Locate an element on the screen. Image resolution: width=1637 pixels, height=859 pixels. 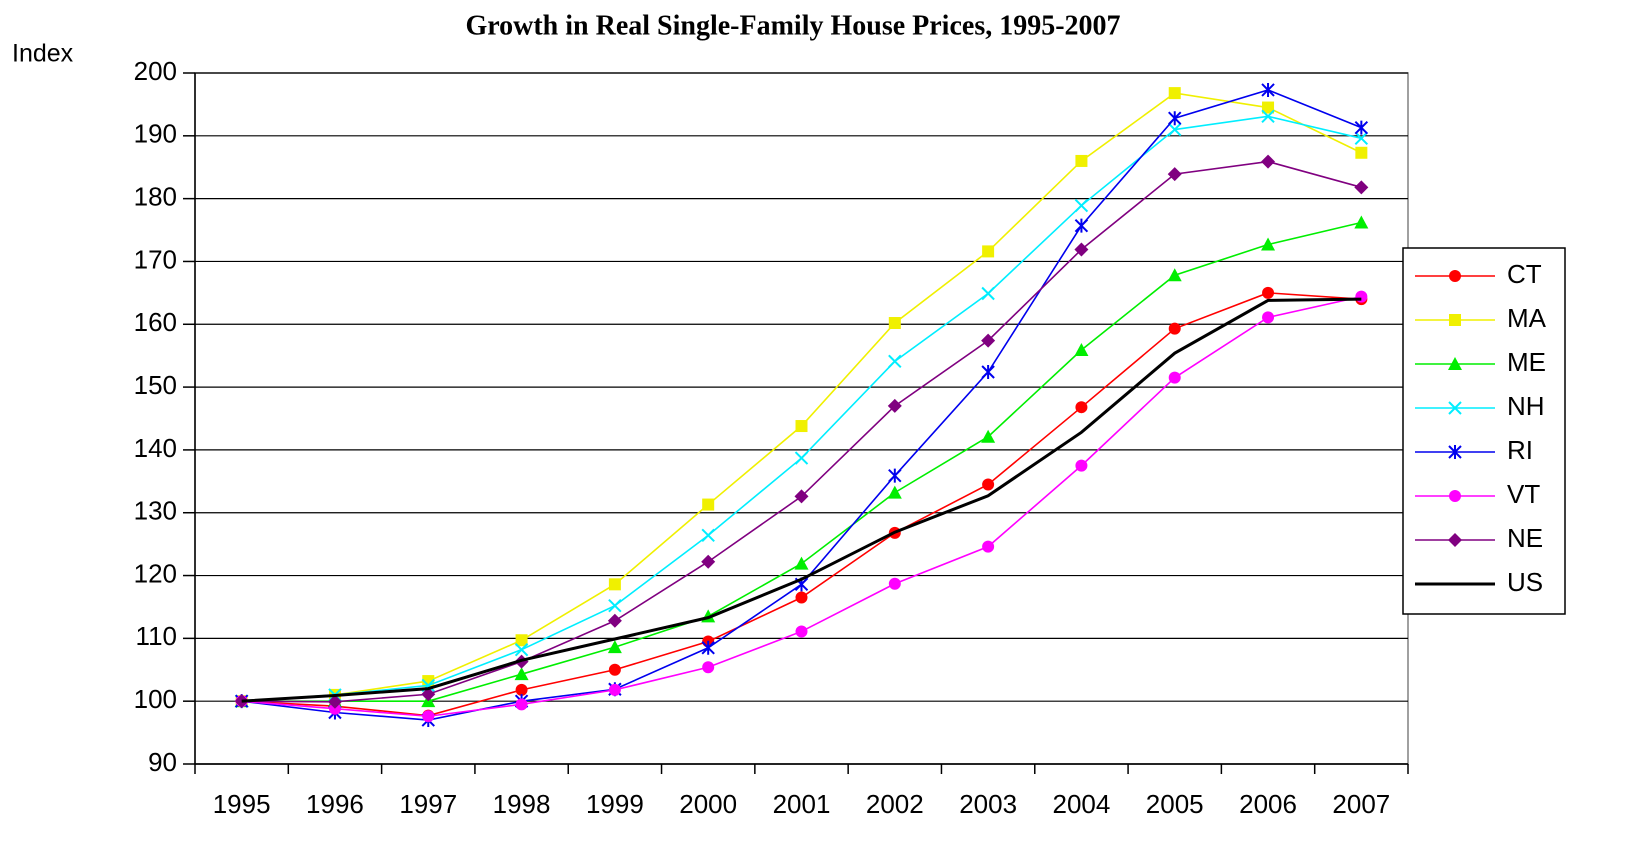
y-tick-label: 130 is located at coordinates (155, 511).